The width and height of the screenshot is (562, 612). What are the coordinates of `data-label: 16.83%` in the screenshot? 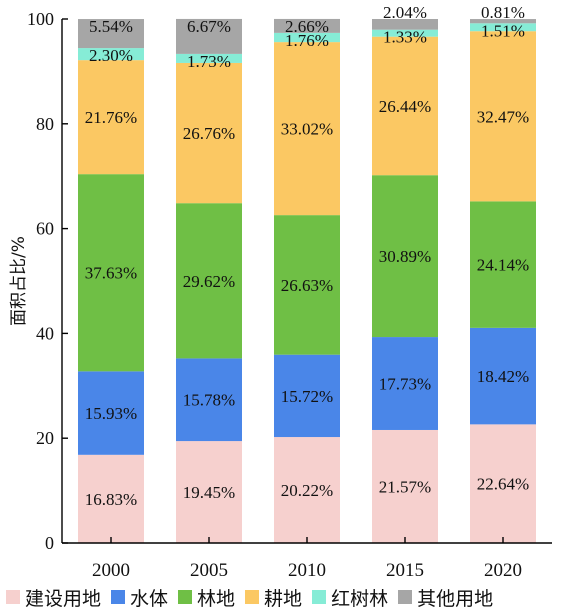 It's located at (111, 499).